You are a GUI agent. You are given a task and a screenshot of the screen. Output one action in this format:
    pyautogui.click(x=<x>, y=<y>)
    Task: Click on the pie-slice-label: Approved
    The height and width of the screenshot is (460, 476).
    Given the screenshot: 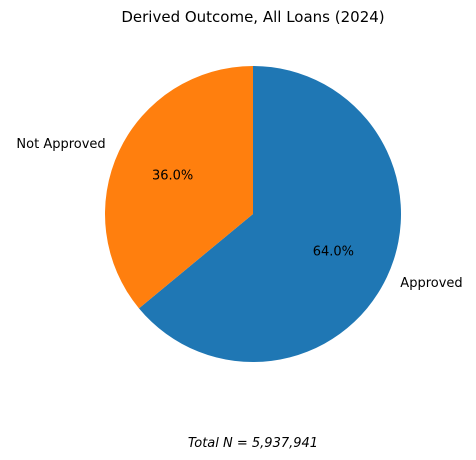 What is the action you would take?
    pyautogui.click(x=431, y=283)
    